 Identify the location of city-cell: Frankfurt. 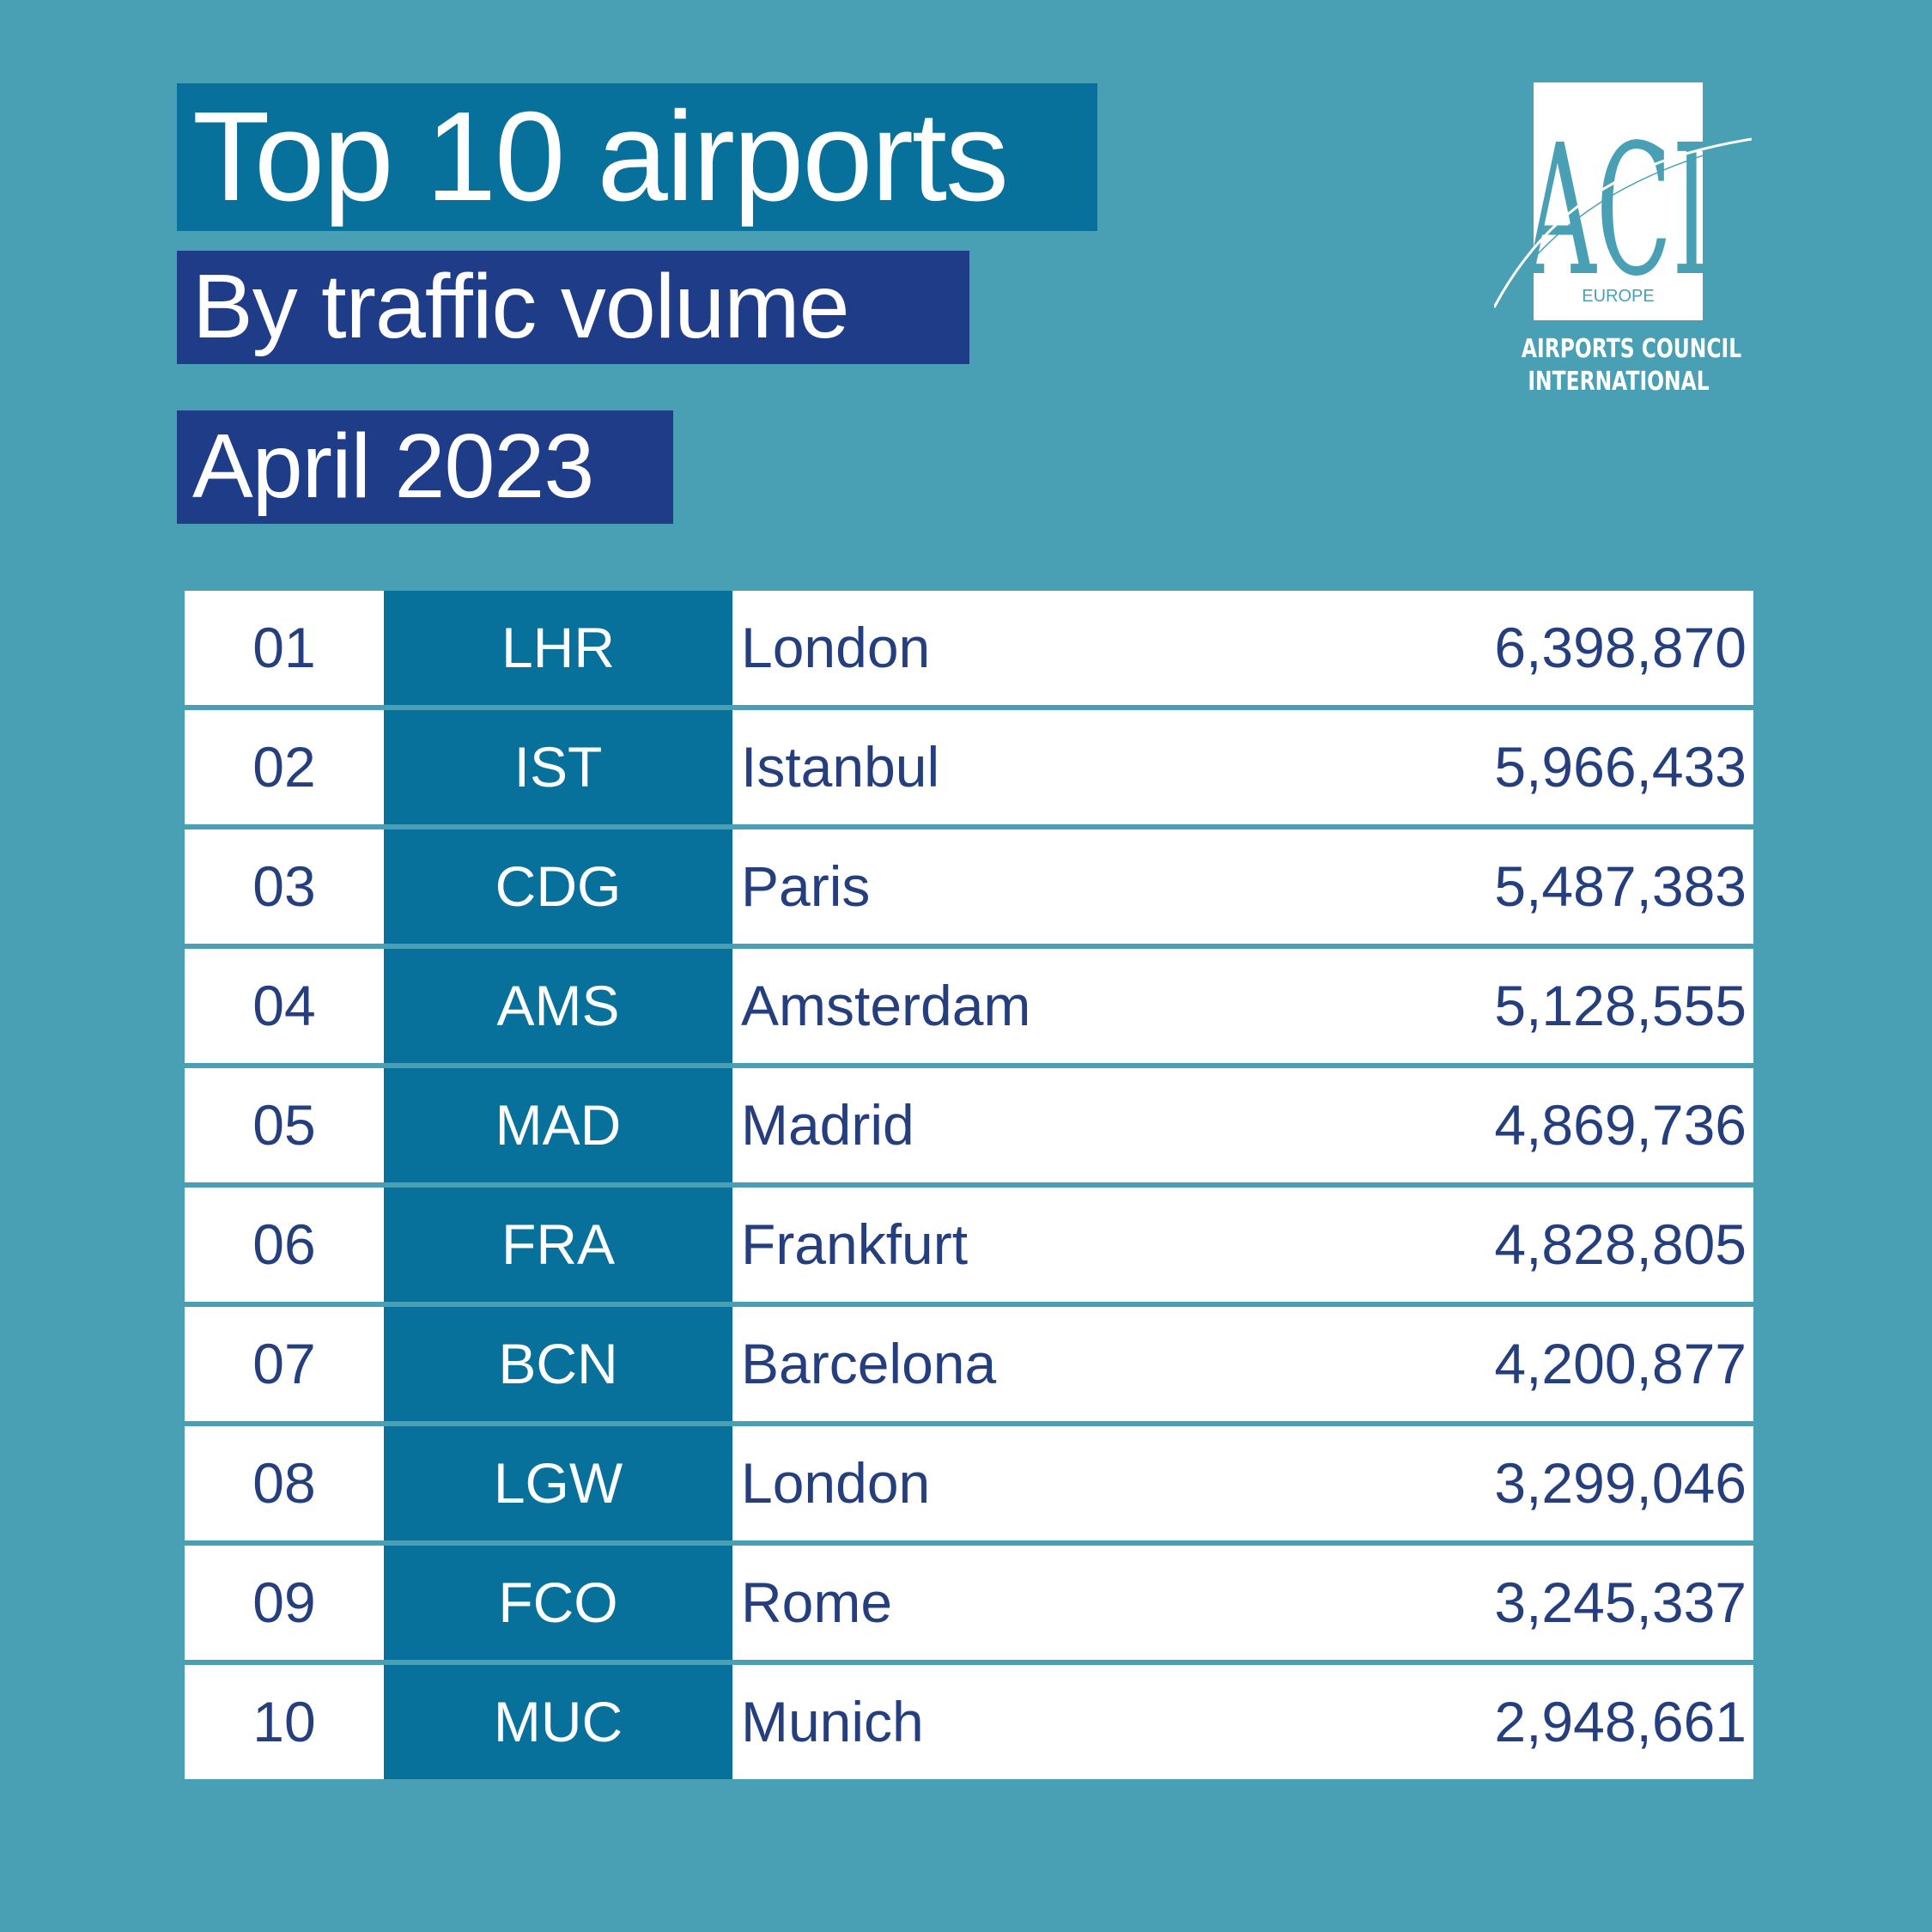
(1041, 1245).